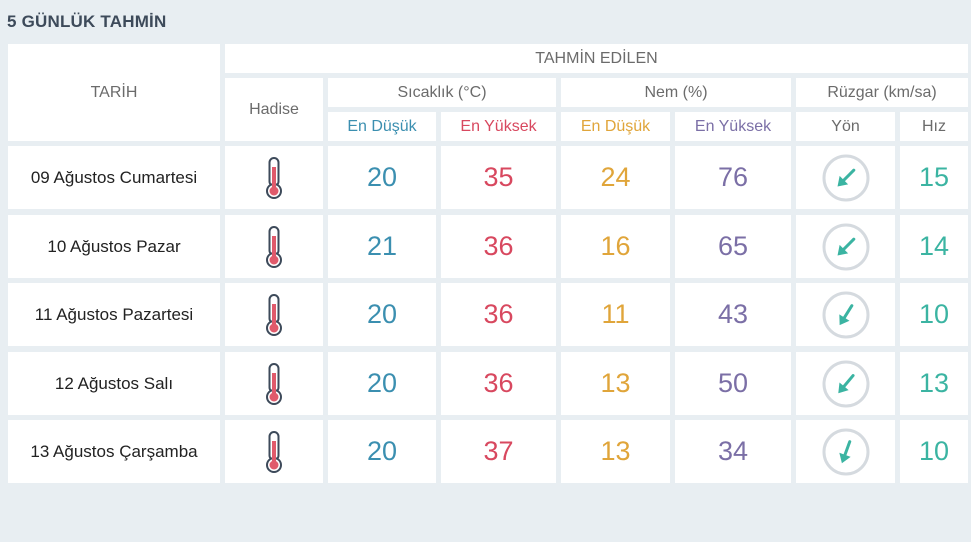  Describe the element at coordinates (733, 383) in the screenshot. I see `humidity-max-value: 50` at that location.